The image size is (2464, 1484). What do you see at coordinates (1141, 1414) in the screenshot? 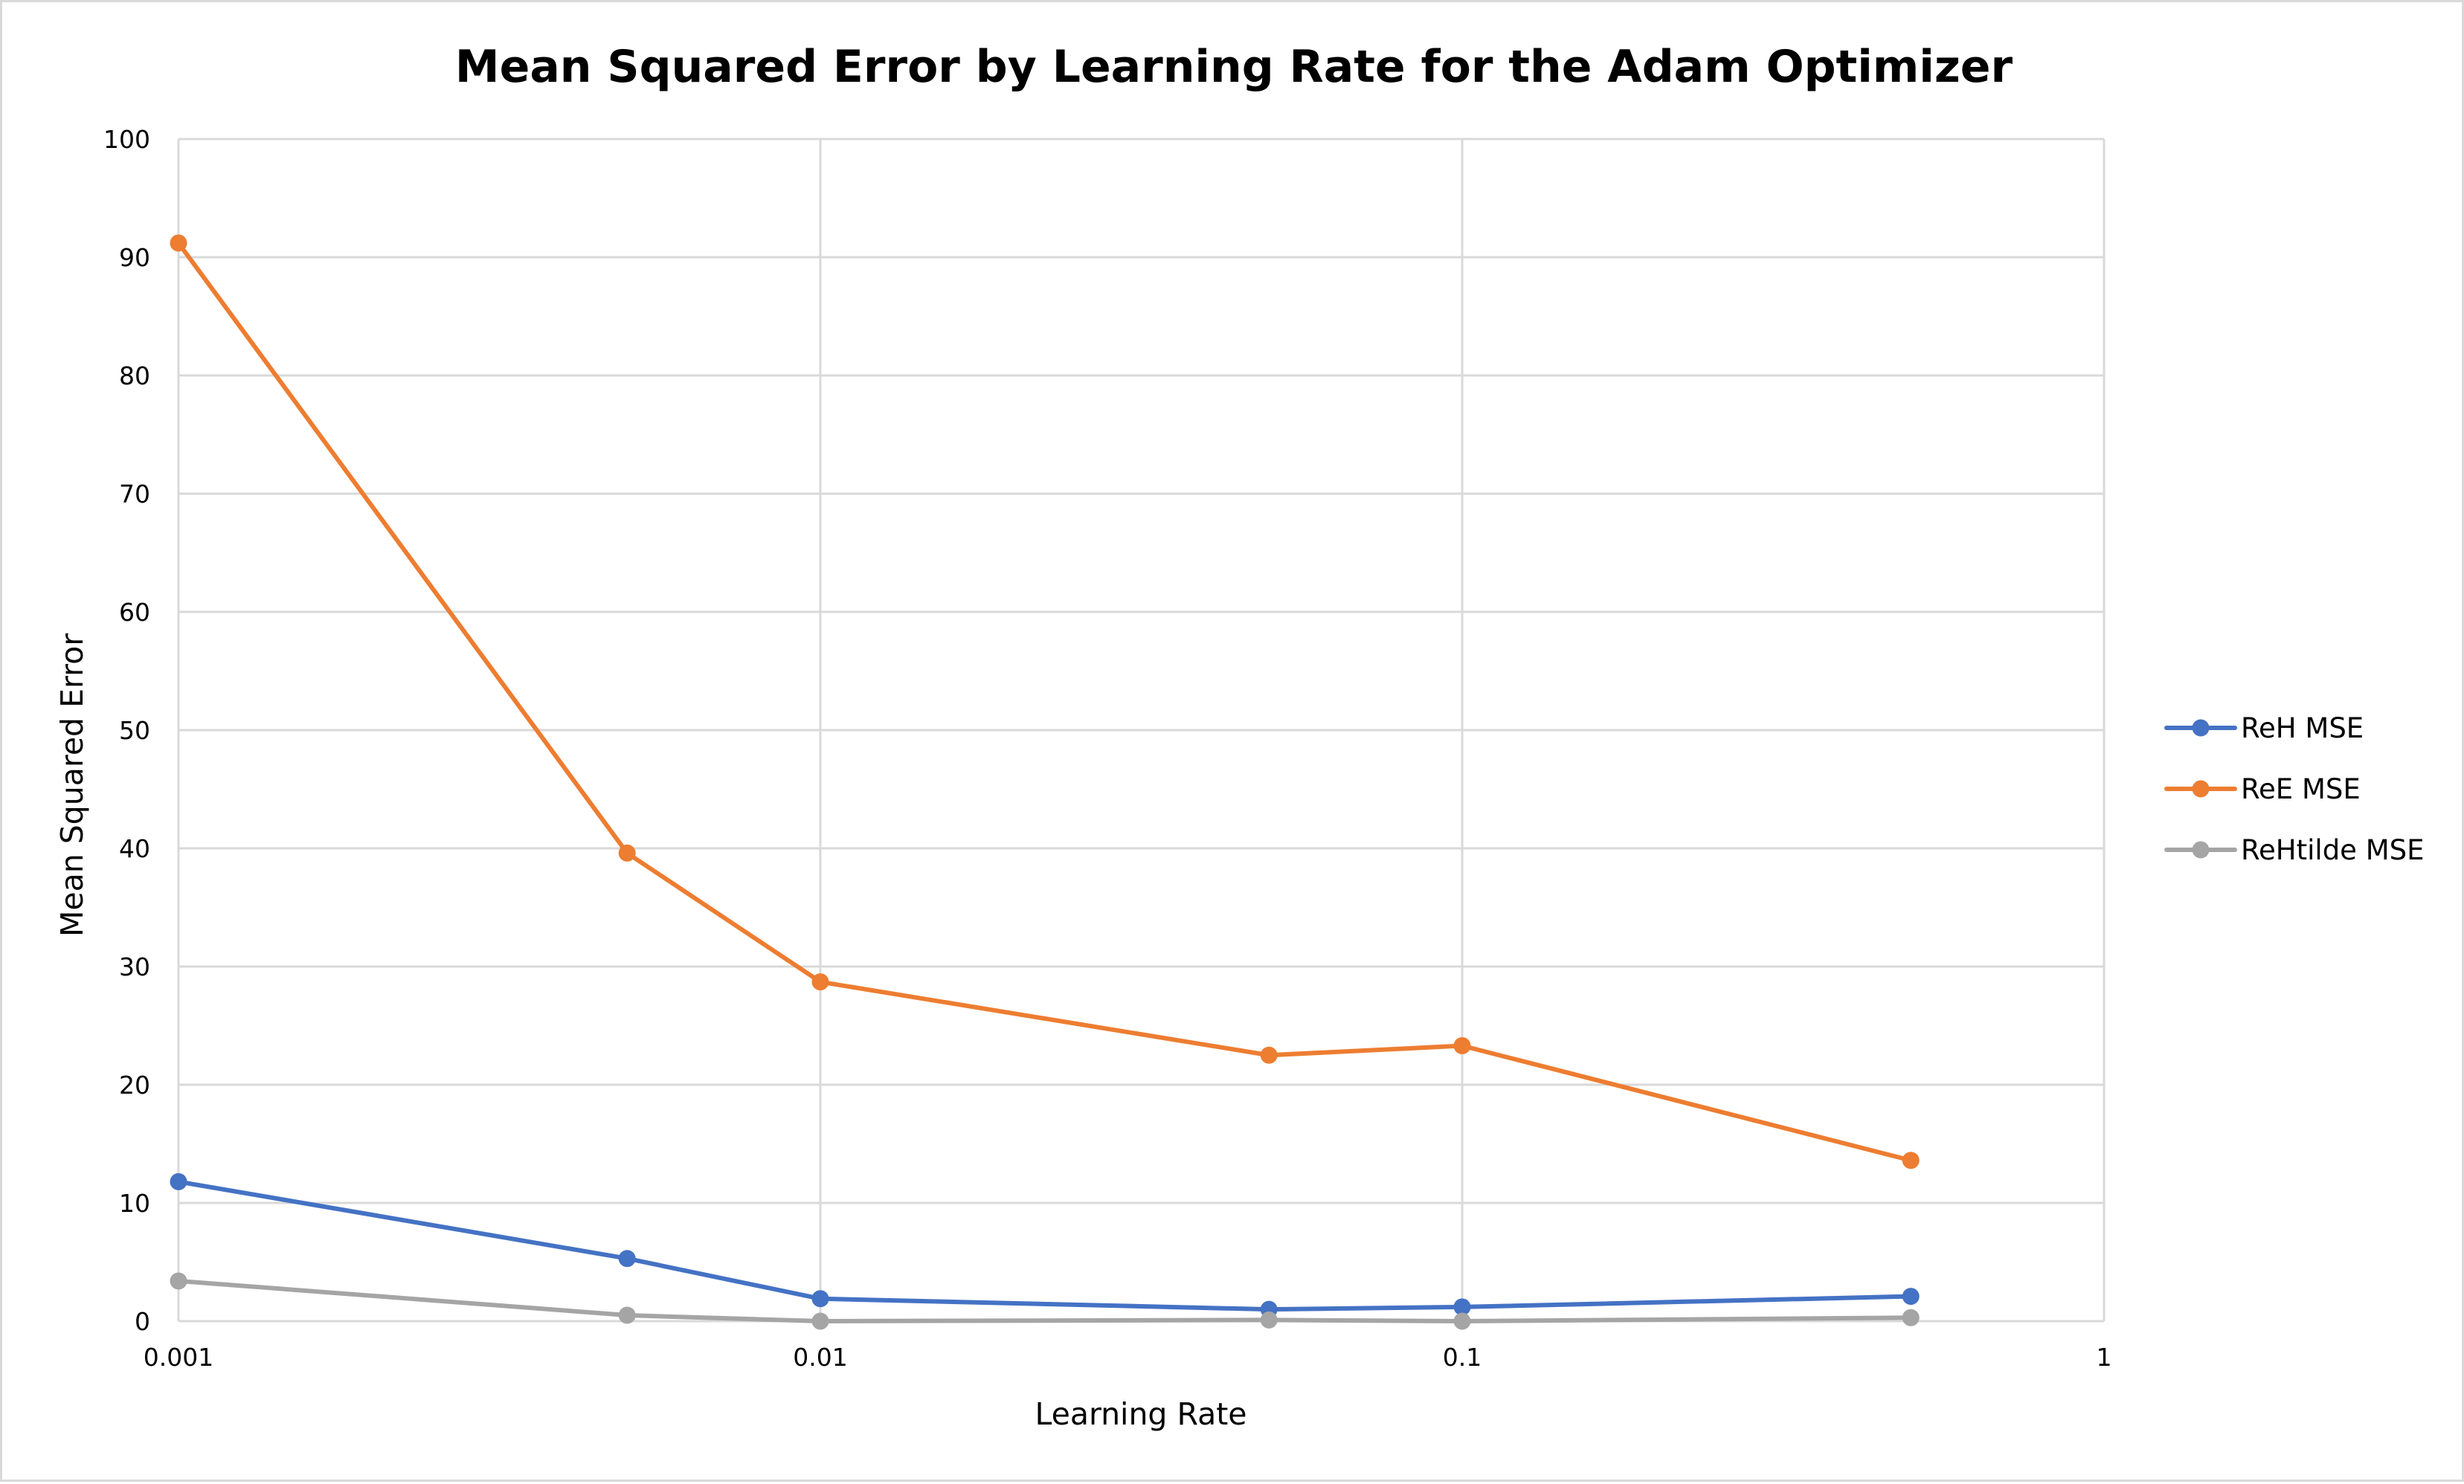
I see `x-axis-title: Learning Rate` at bounding box center [1141, 1414].